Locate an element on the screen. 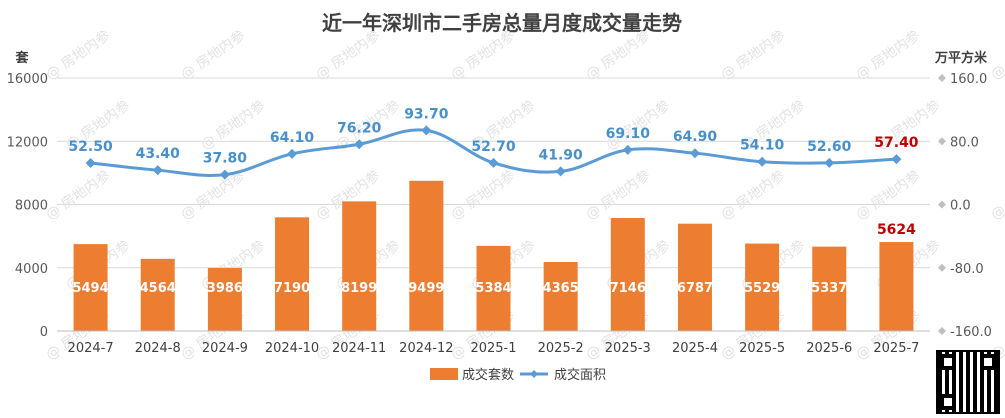 The image size is (1005, 418). left-tick-label: 16000 is located at coordinates (27, 79).